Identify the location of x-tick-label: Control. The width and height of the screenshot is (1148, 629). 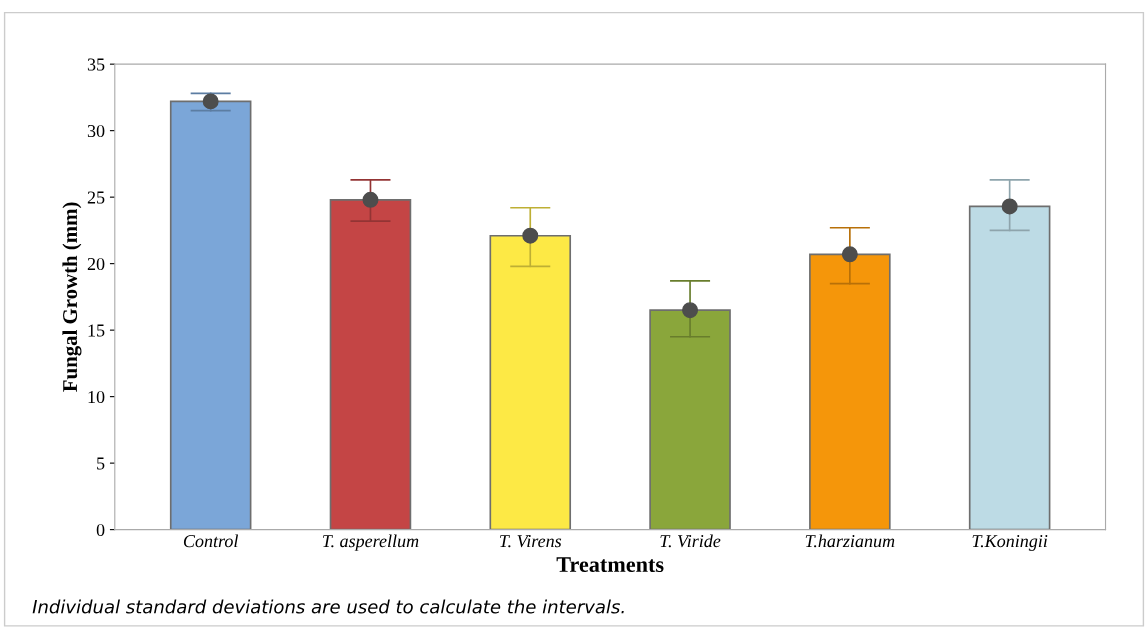
(211, 541).